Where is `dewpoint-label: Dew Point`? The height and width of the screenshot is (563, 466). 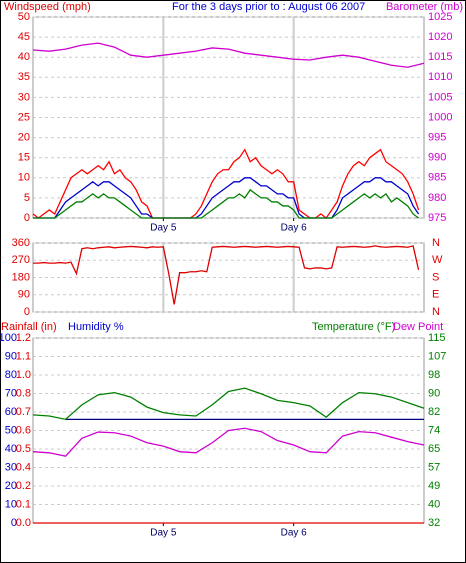
dewpoint-label: Dew Point is located at coordinates (418, 327).